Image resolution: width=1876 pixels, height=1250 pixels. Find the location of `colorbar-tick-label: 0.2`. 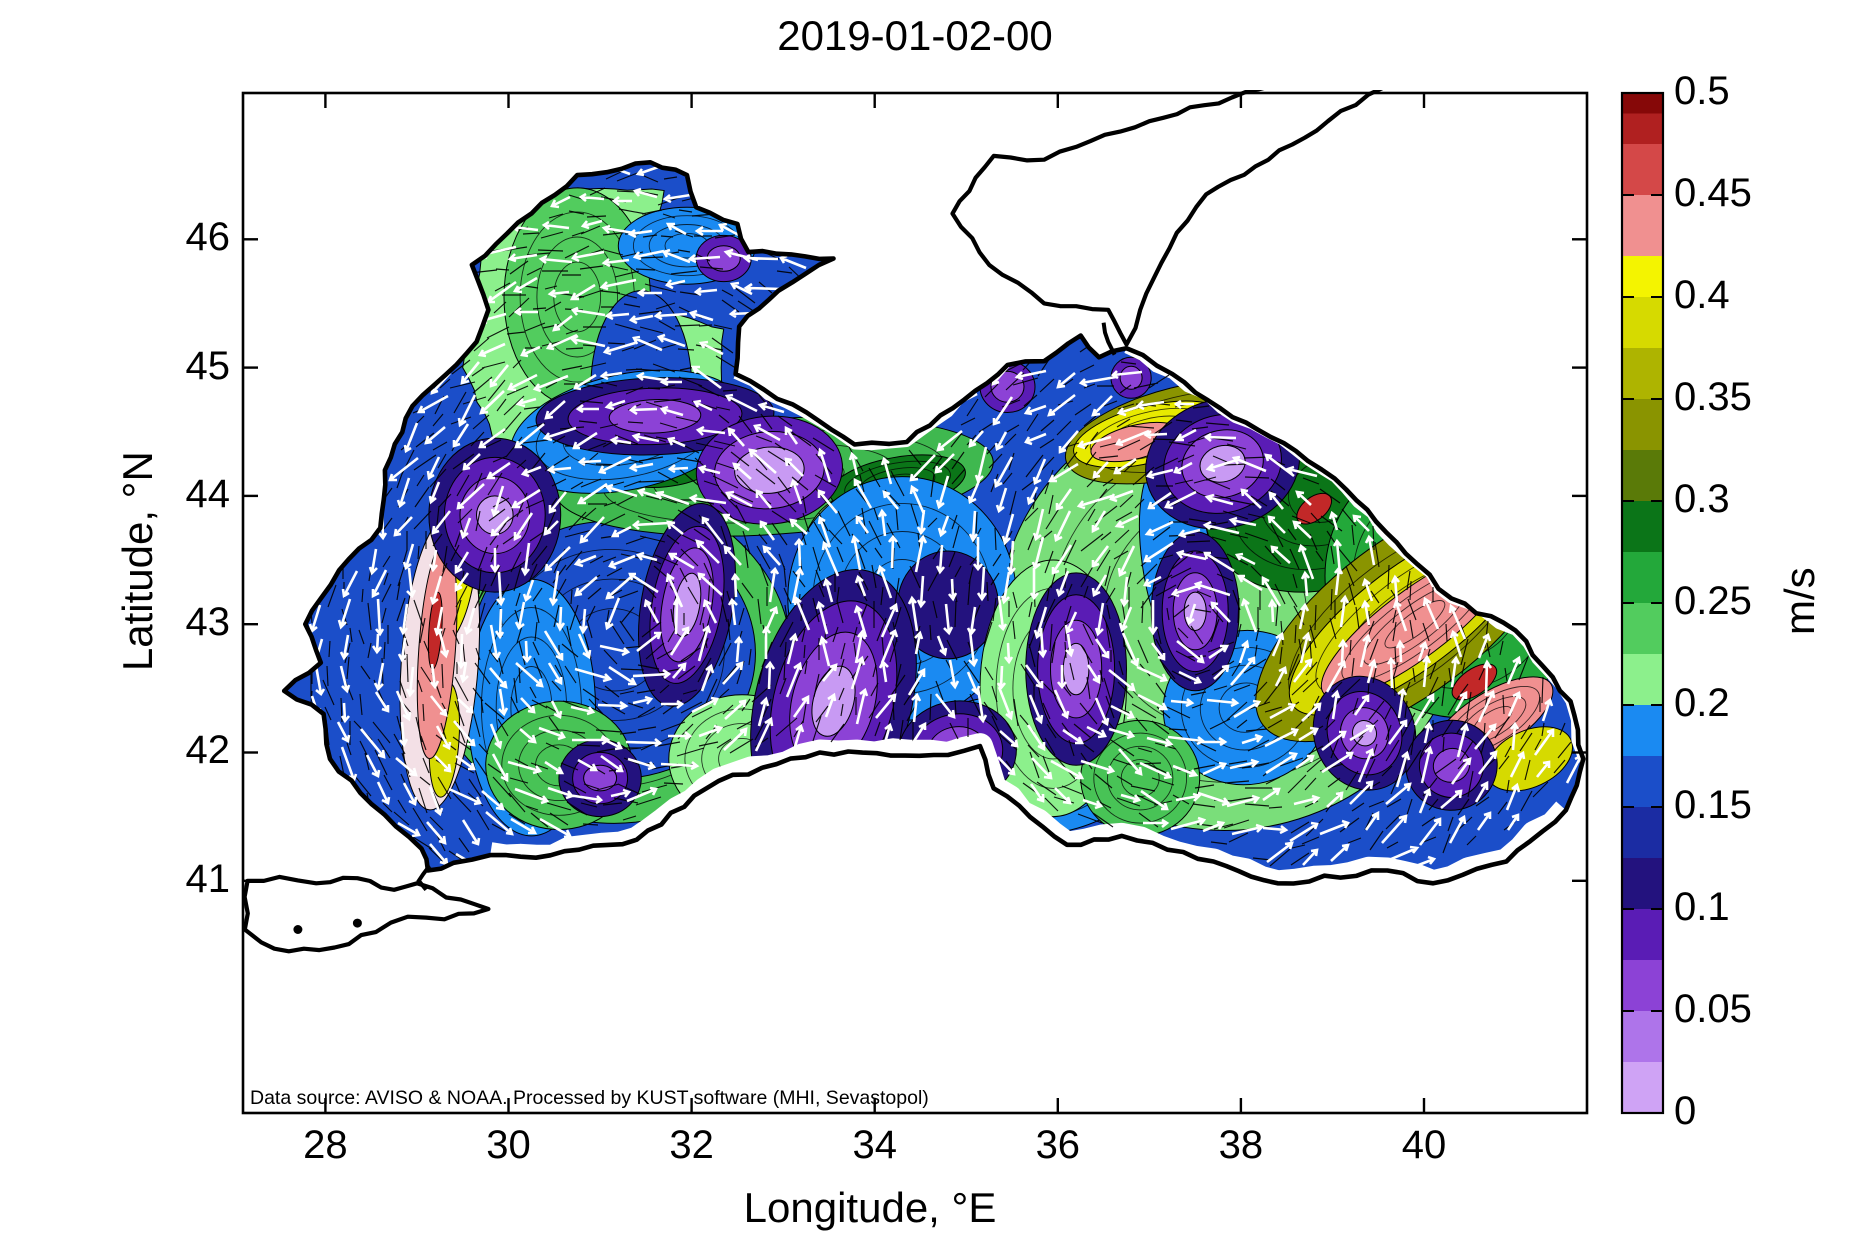

colorbar-tick-label: 0.2 is located at coordinates (1702, 703).